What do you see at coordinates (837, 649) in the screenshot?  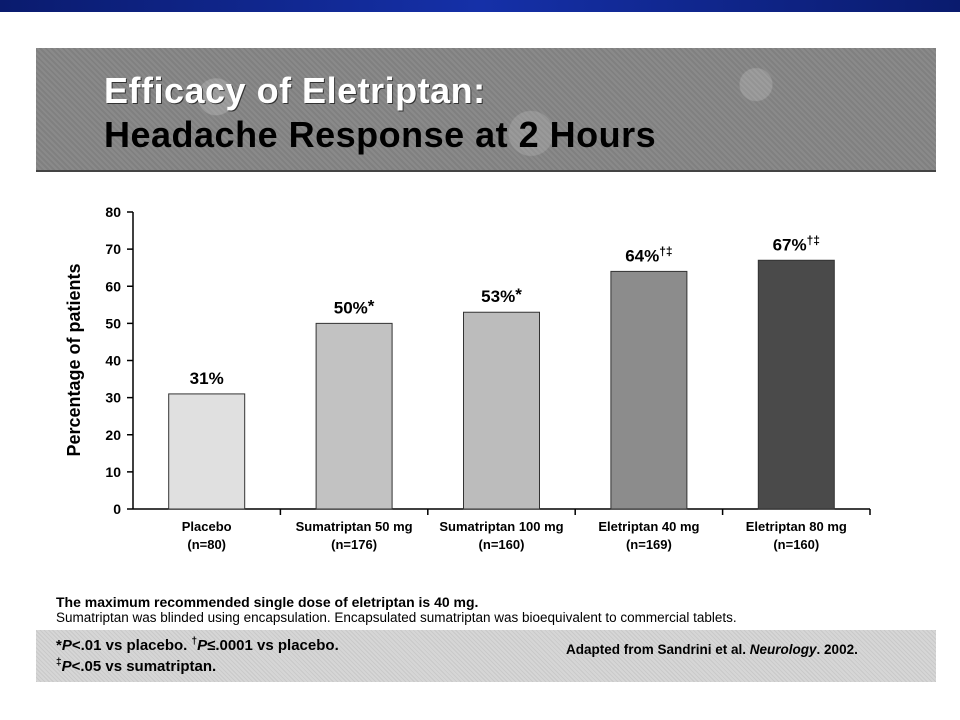 I see `source-suffix: . 2002.` at bounding box center [837, 649].